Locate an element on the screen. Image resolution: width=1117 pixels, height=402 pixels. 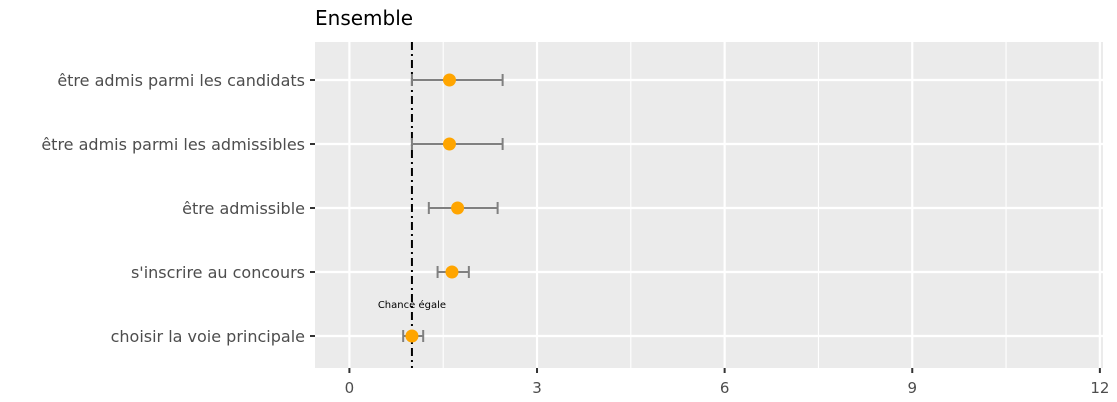
x-axis: 0 3 6 9 12 is located at coordinates (727, 382).